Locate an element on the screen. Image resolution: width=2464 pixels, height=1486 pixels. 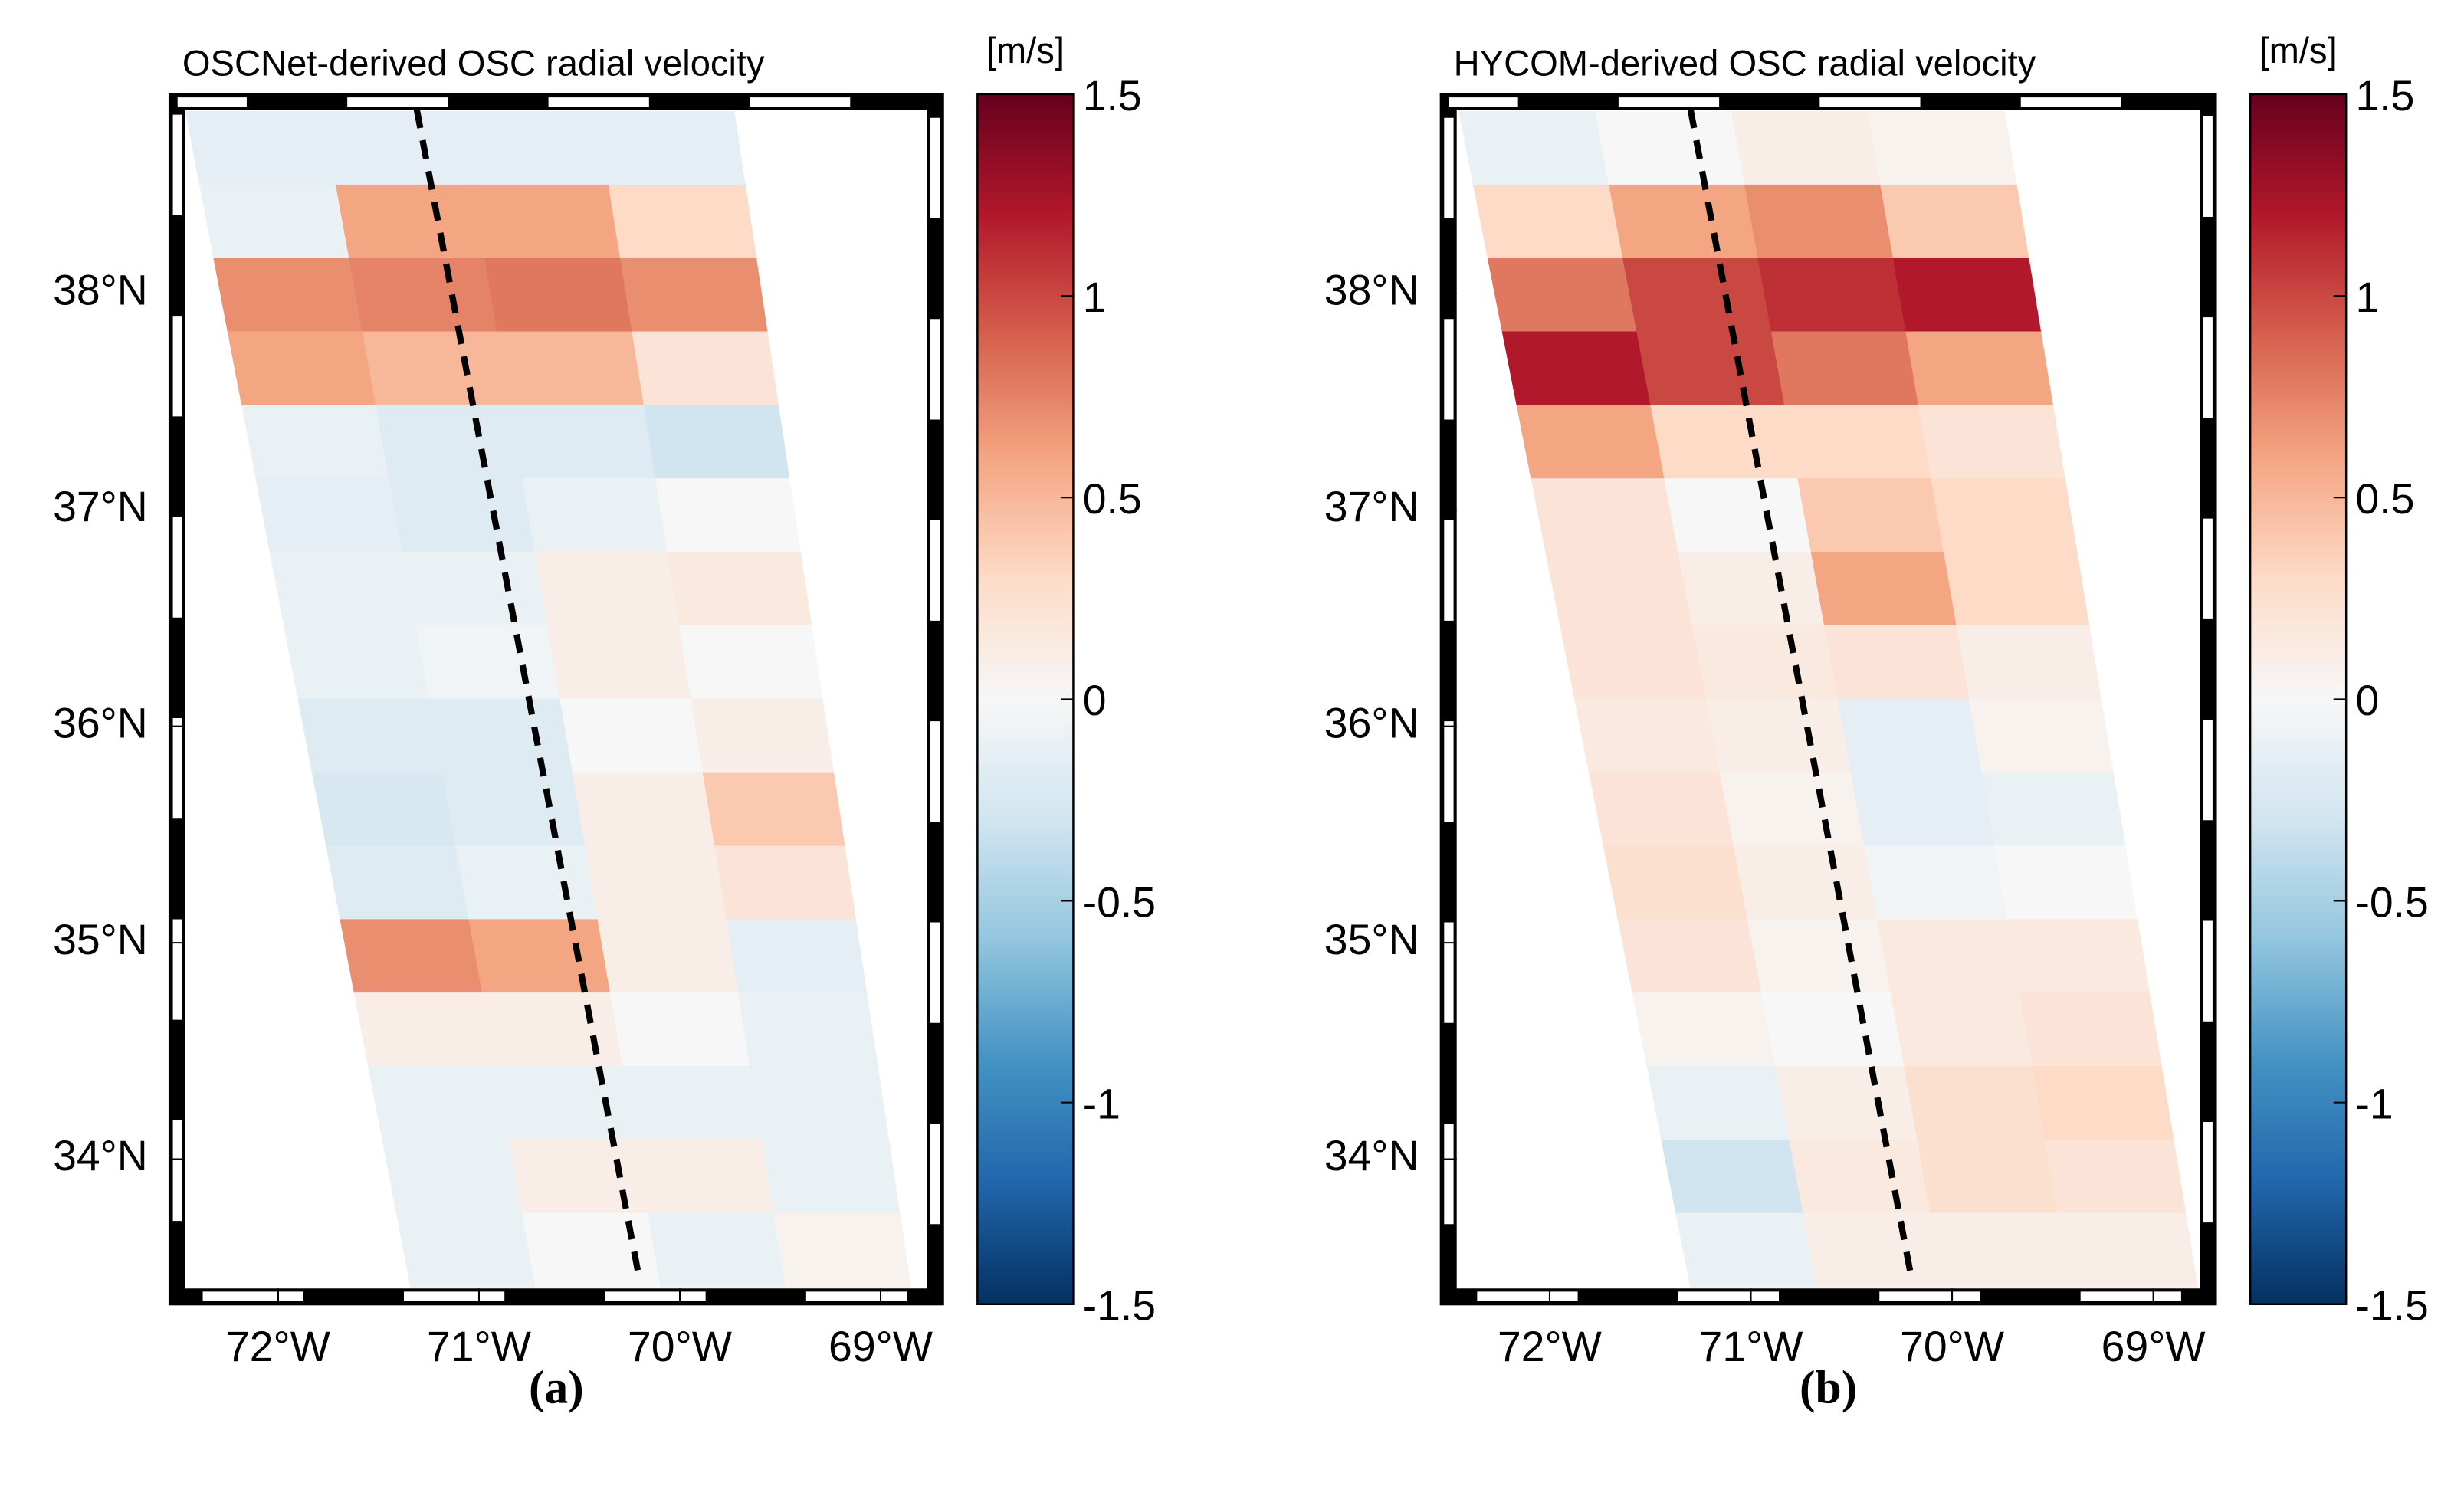
y-tick-label: 38°N is located at coordinates (100, 289).